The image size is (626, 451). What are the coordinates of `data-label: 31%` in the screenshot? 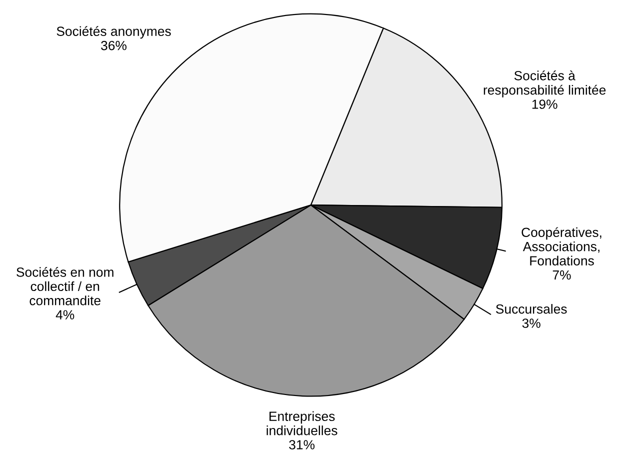 It's located at (302, 445).